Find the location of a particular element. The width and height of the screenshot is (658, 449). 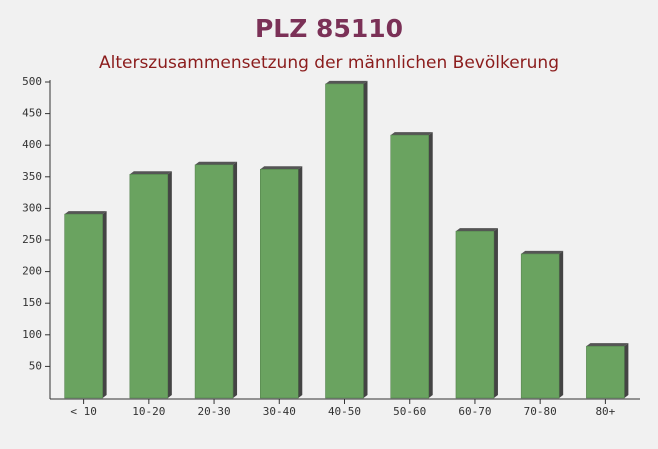

x-tick-label: 20-30 is located at coordinates (213, 411).